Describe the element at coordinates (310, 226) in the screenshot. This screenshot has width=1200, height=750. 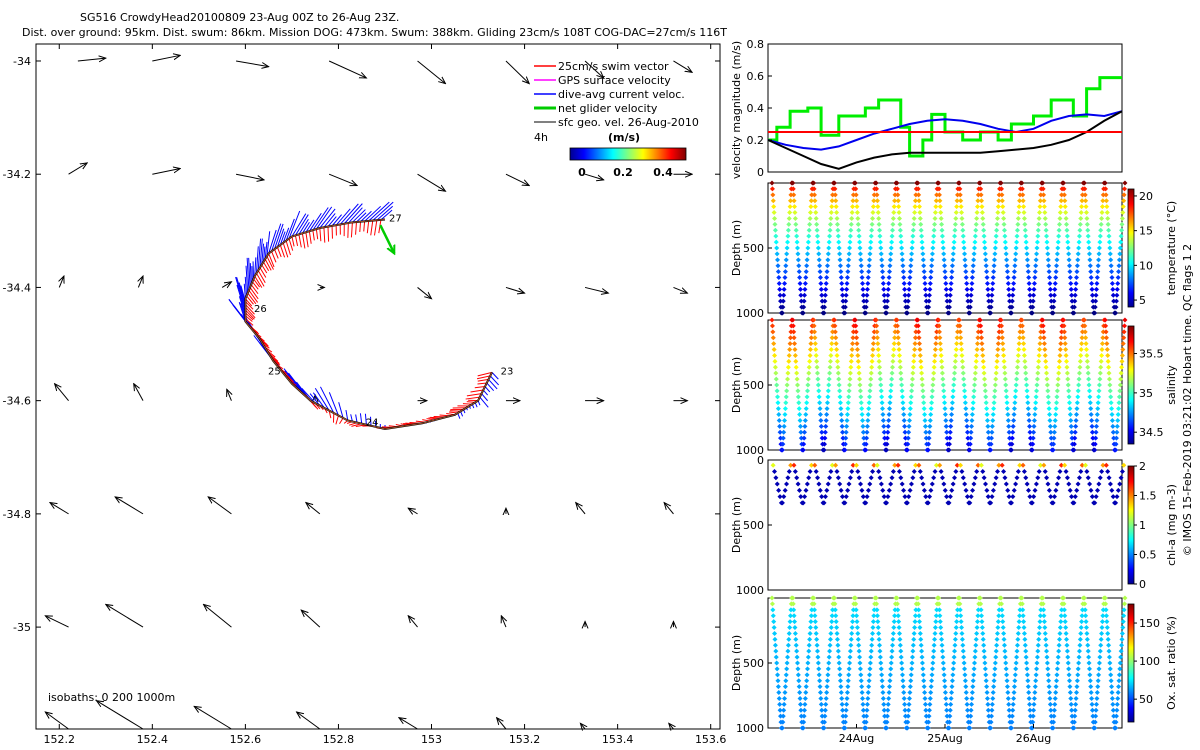
I see `dac-vector` at that location.